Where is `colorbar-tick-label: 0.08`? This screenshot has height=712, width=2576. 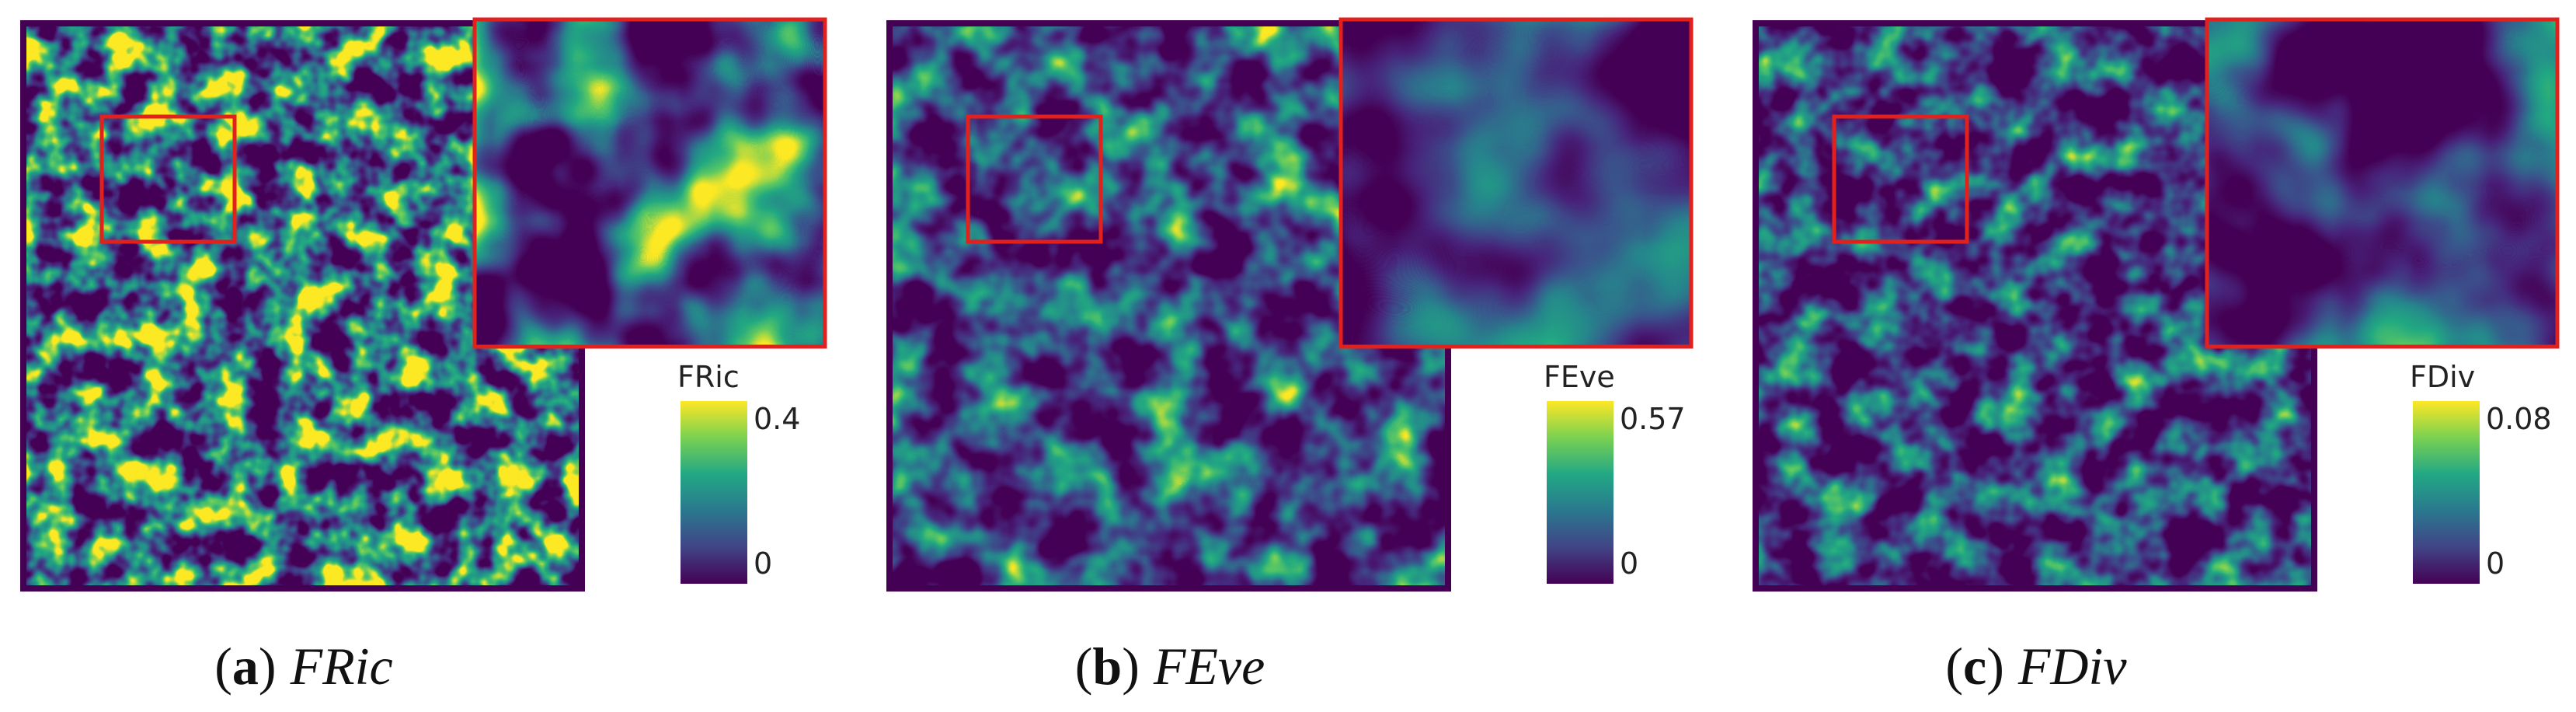 colorbar-tick-label: 0.08 is located at coordinates (2519, 419).